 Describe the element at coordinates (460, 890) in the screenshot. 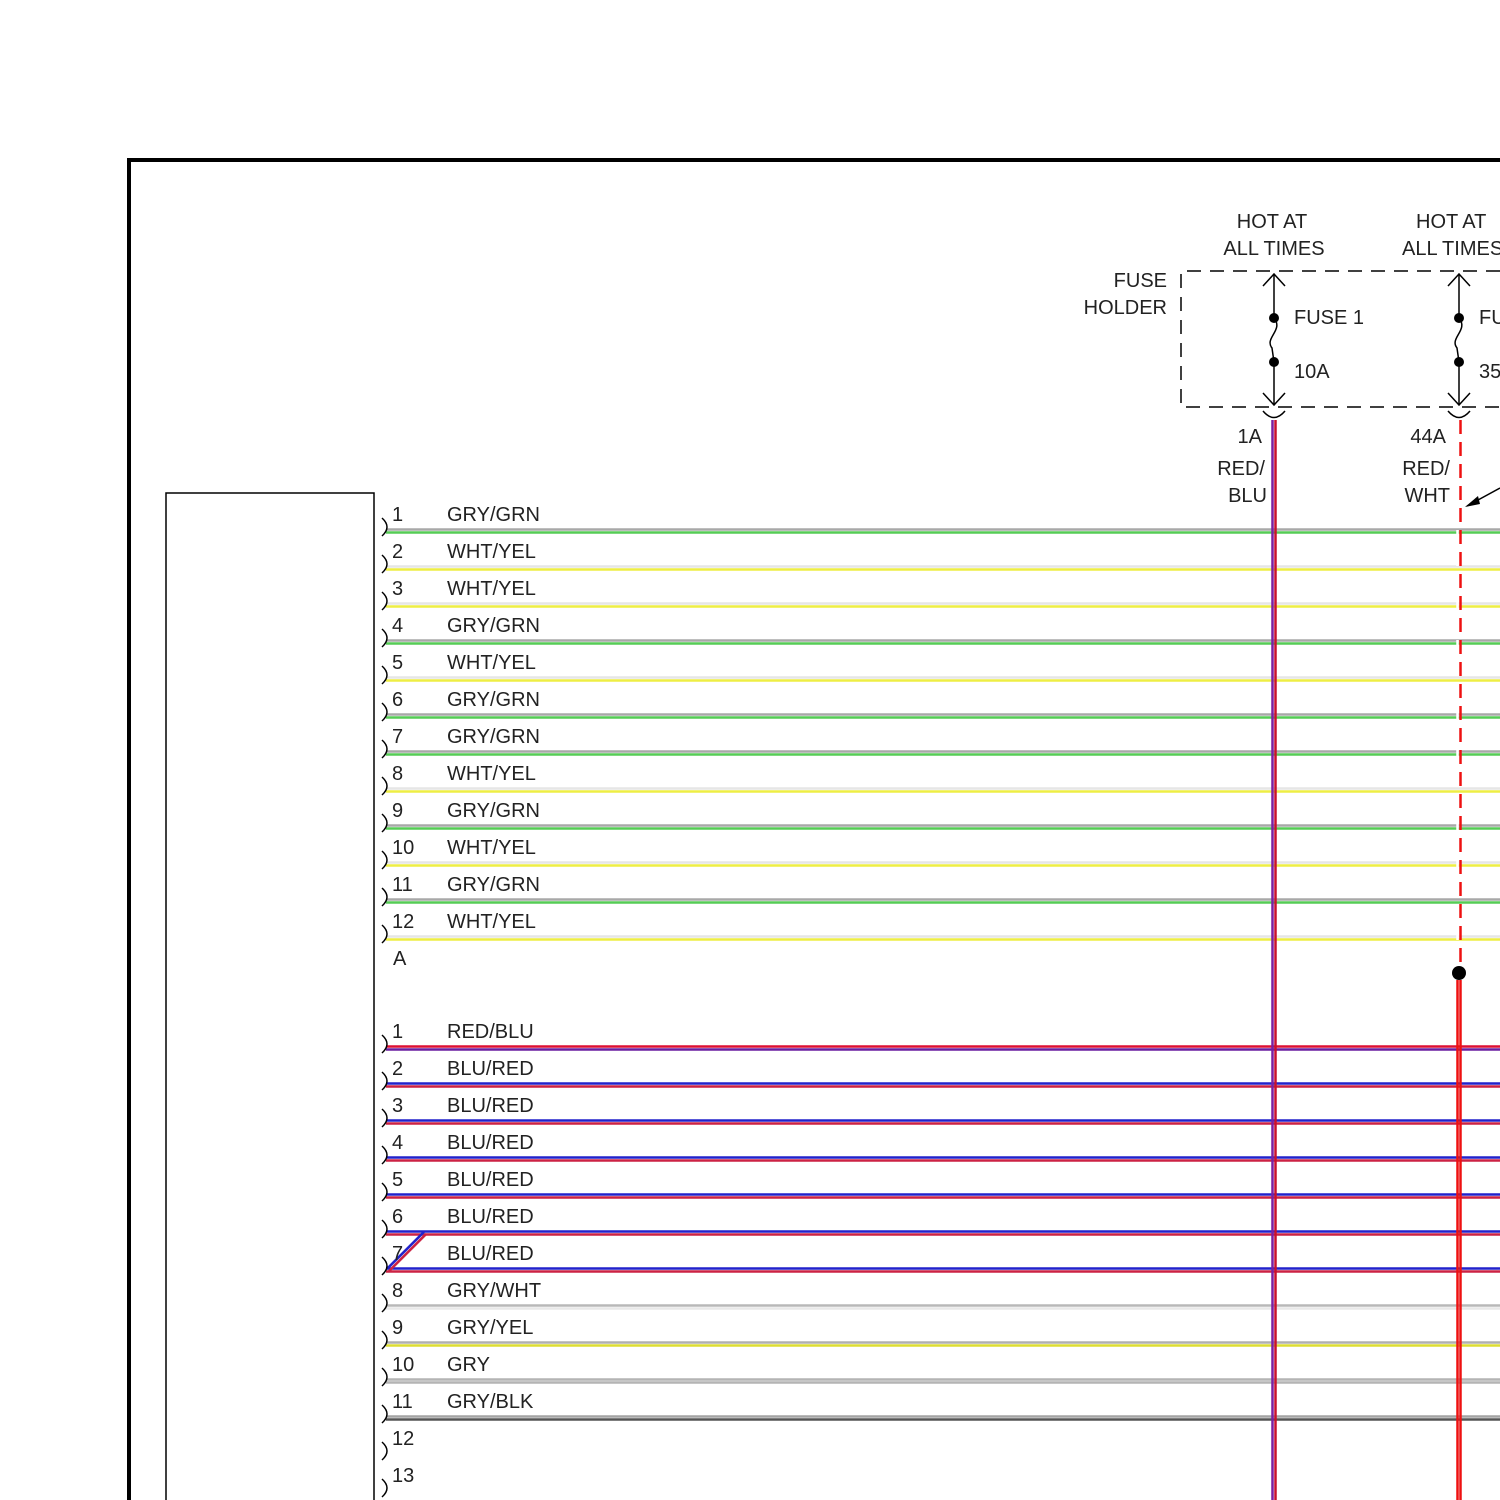

I see `pin-row: 11 GRY/GRN` at that location.